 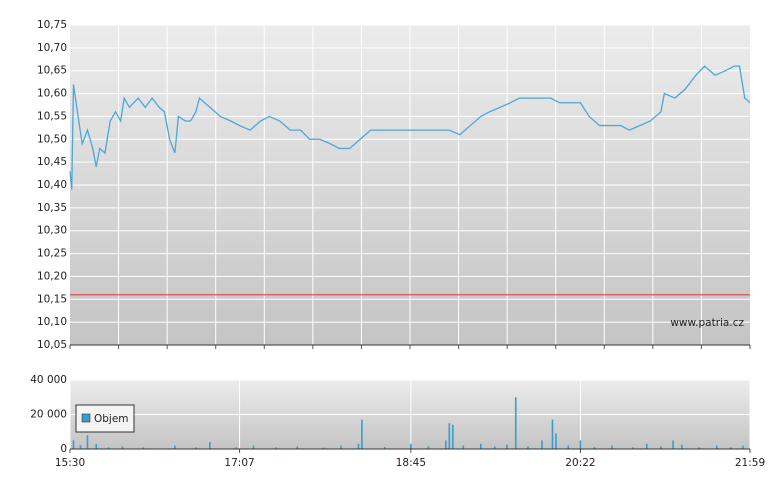 What do you see at coordinates (52, 71) in the screenshot?
I see `y-tick-label: 10,65` at bounding box center [52, 71].